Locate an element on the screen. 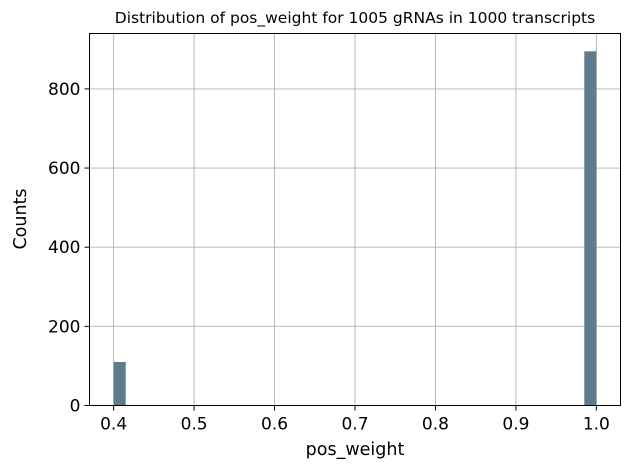 The height and width of the screenshot is (470, 641). x-tick-label: 0.9 is located at coordinates (515, 425).